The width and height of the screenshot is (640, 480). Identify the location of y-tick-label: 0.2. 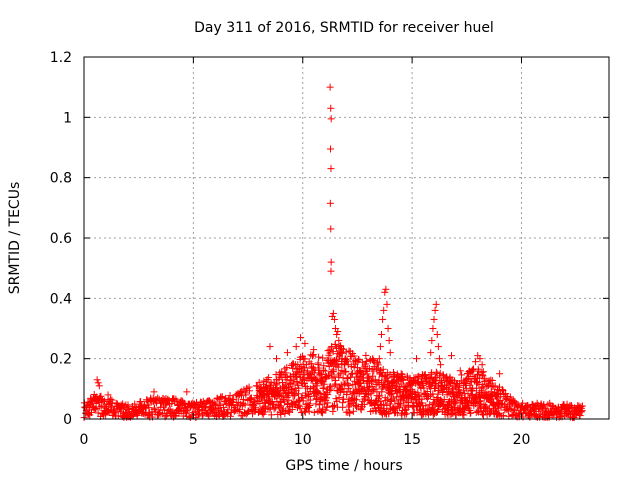
(61, 360).